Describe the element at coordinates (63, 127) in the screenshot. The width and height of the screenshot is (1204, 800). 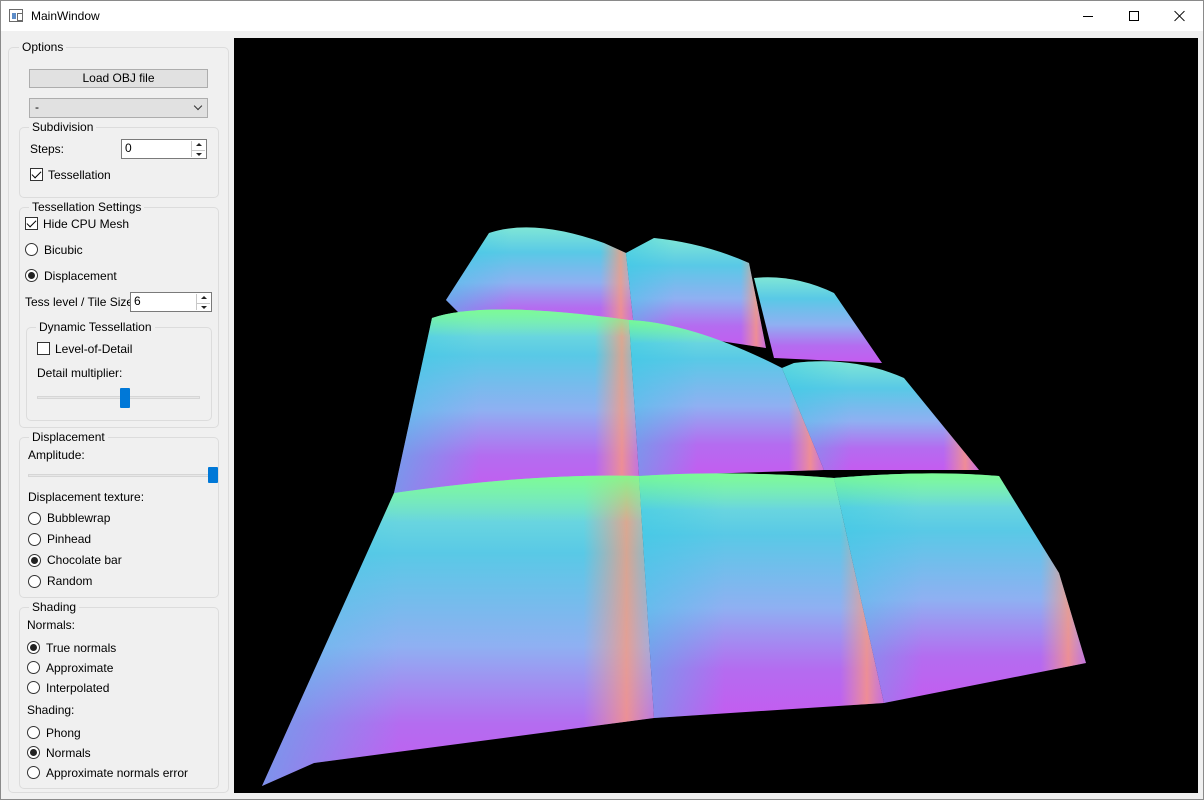
I see `subdivision-legend: Subdivision` at that location.